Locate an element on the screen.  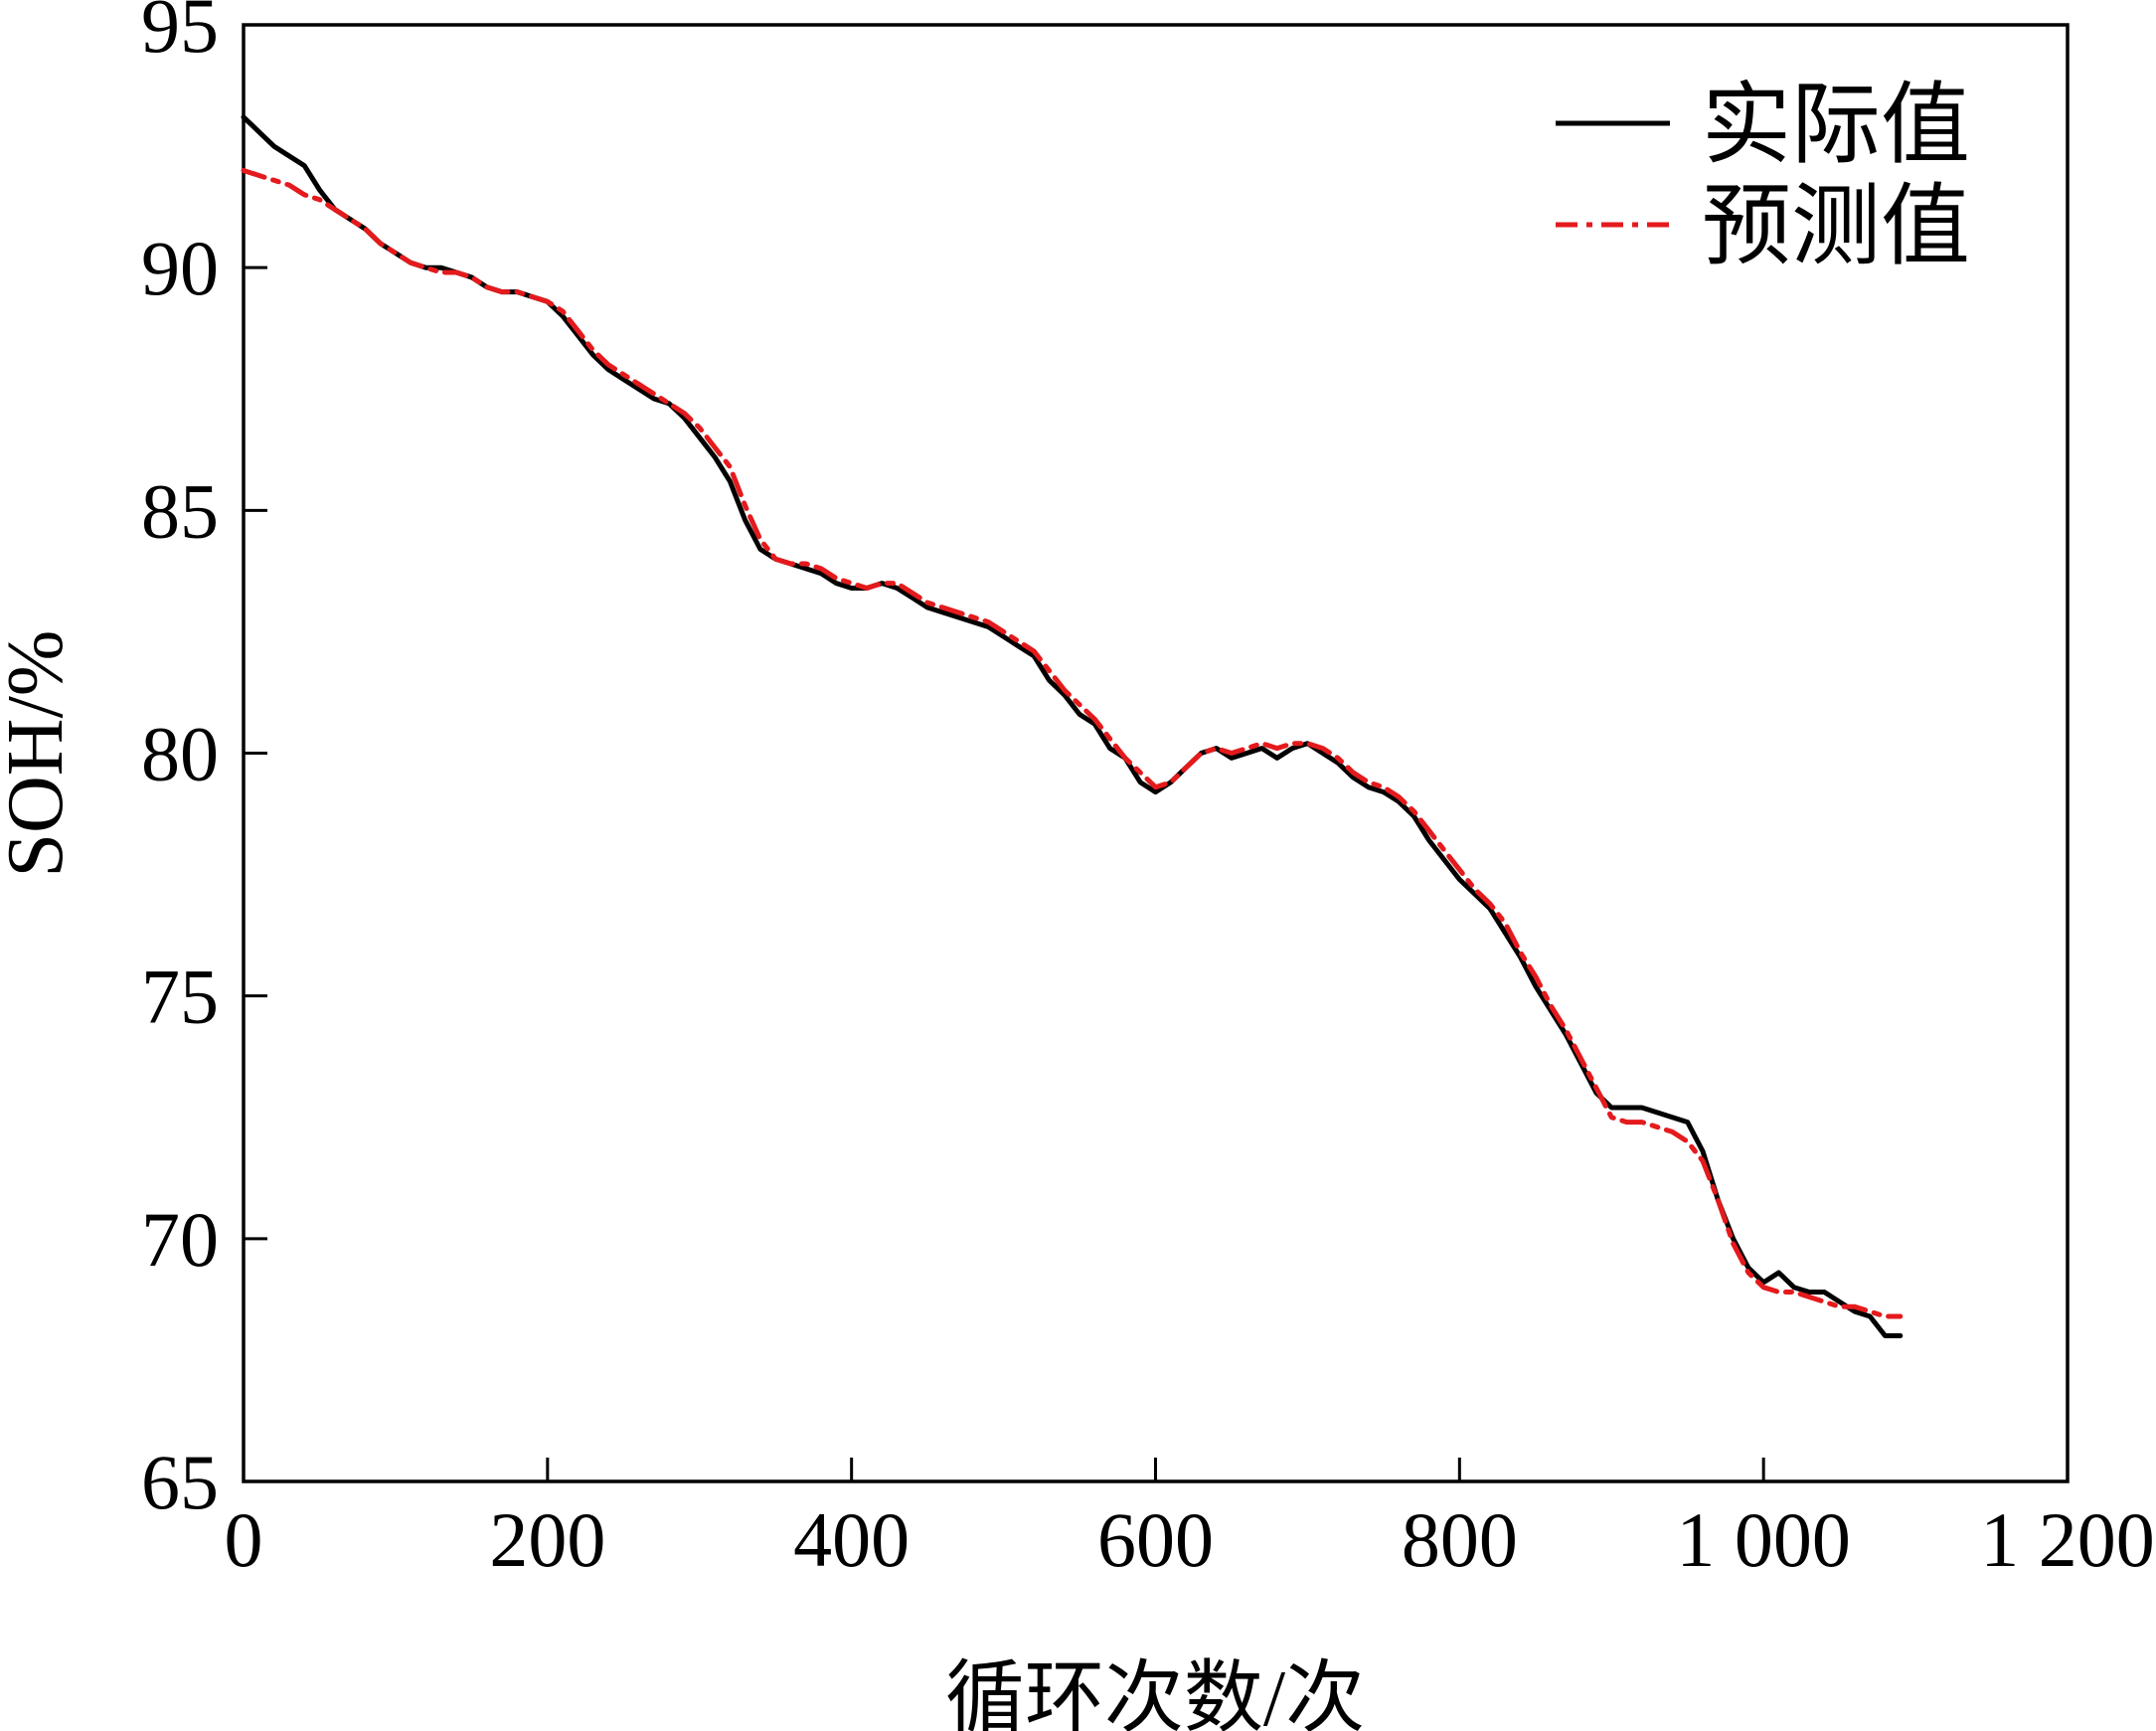
x-tick-label: 400 is located at coordinates (852, 1539).